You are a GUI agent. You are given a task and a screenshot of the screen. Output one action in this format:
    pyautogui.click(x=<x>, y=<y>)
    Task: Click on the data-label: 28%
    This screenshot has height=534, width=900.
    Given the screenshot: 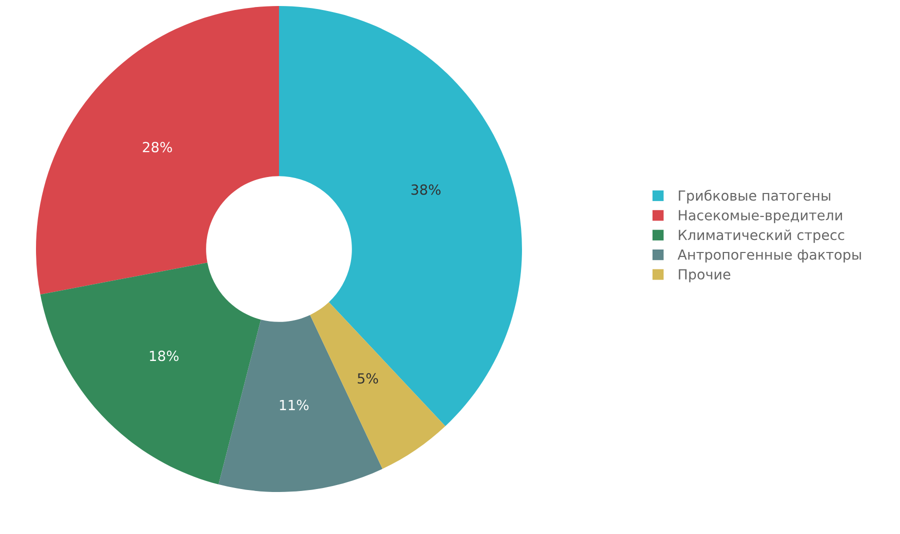 What is the action you would take?
    pyautogui.click(x=157, y=147)
    